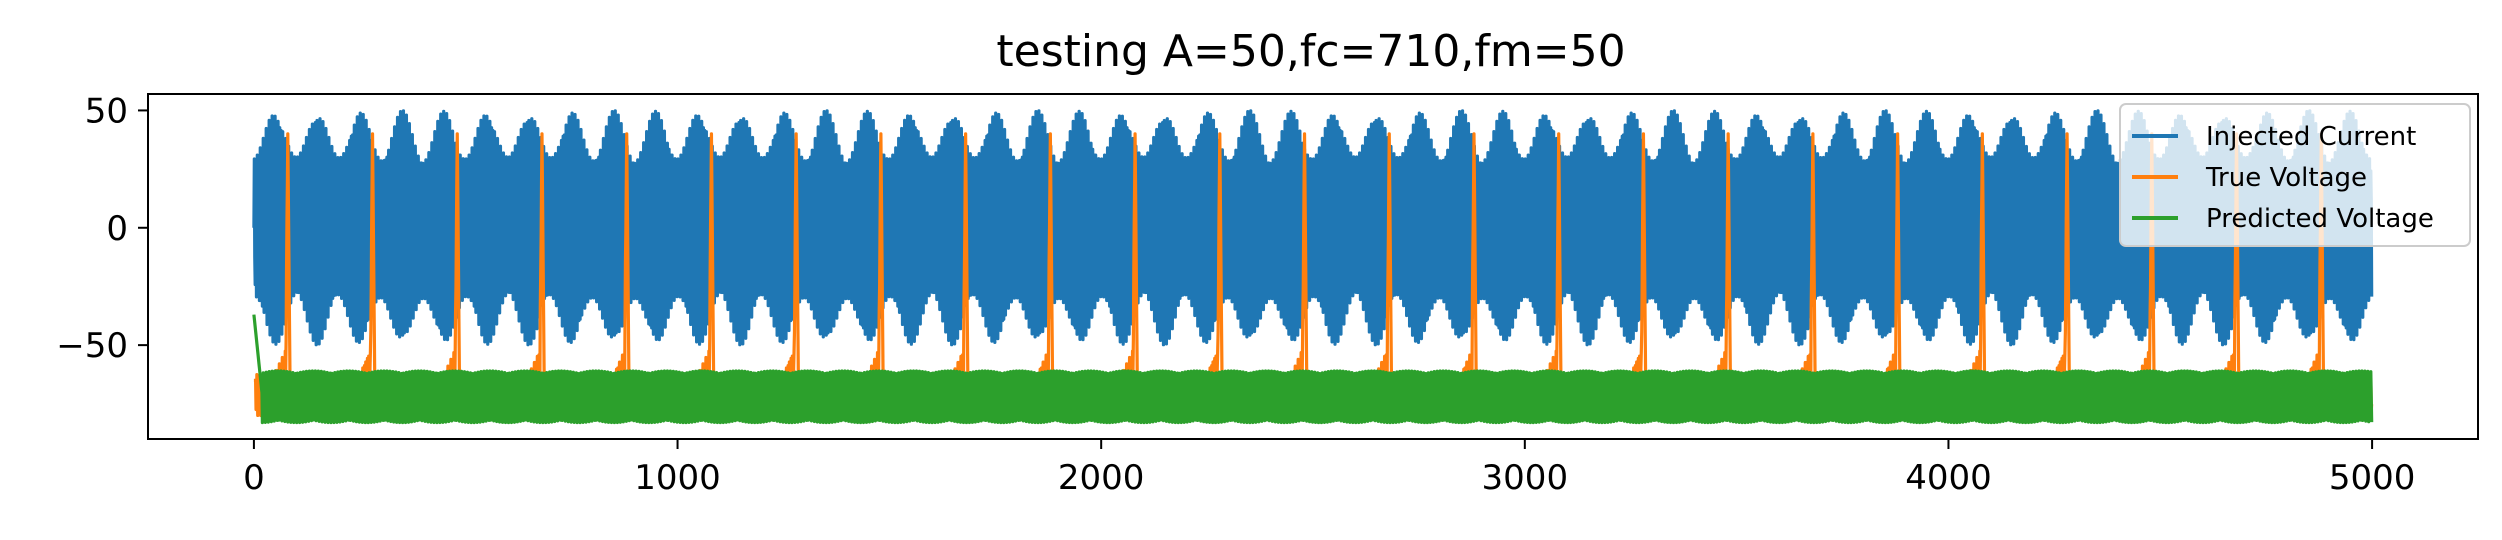 This screenshot has height=540, width=2502. What do you see at coordinates (106, 111) in the screenshot?
I see `y-tick-label: 50` at bounding box center [106, 111].